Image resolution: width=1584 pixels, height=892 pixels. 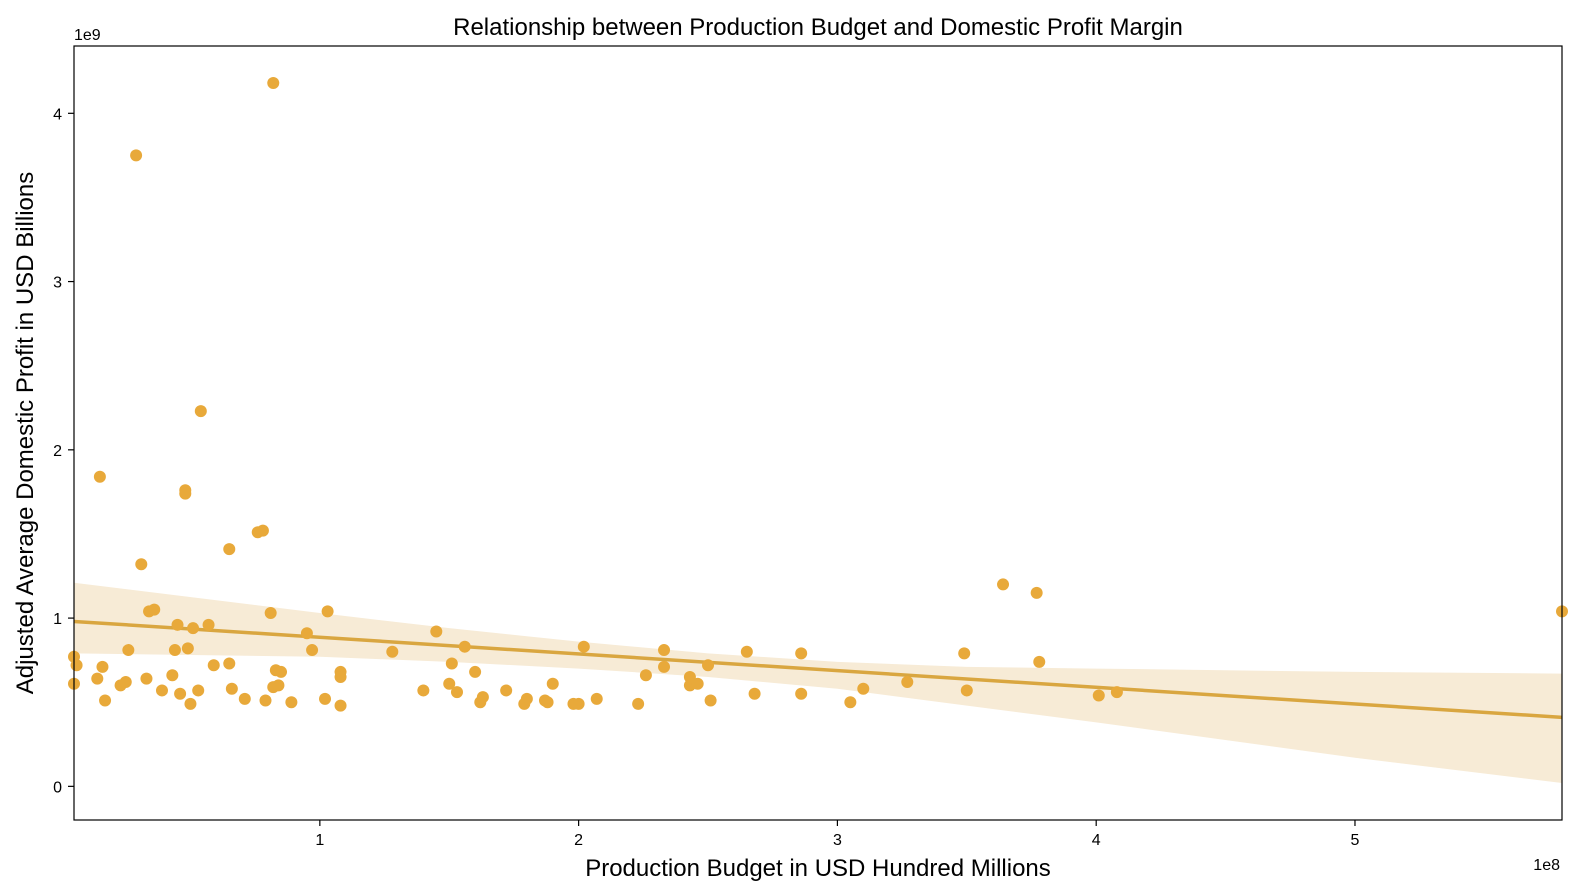 I want to click on regression-line-layer, so click(x=818, y=669).